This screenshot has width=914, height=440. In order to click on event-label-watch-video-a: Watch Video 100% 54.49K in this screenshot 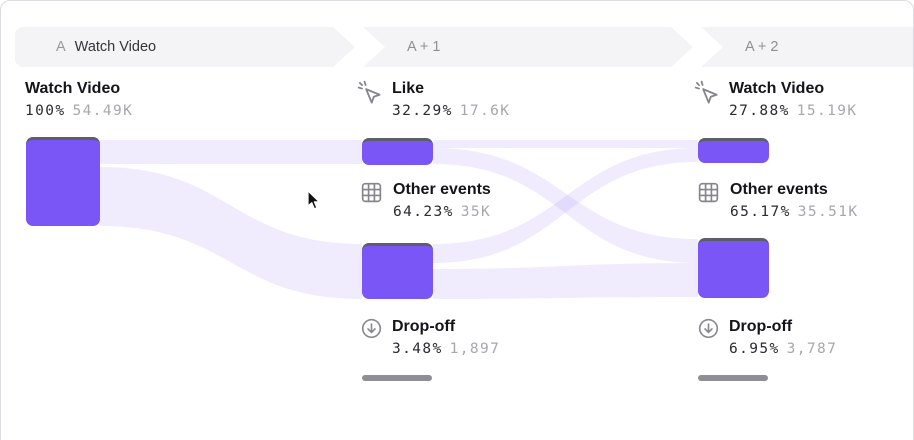, I will do `click(79, 99)`.